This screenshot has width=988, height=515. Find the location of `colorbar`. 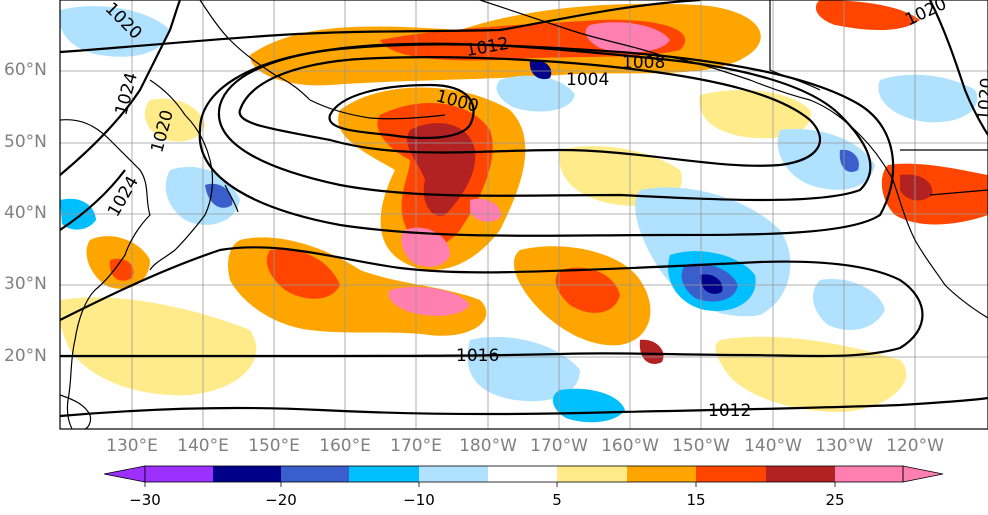

colorbar is located at coordinates (523, 476).